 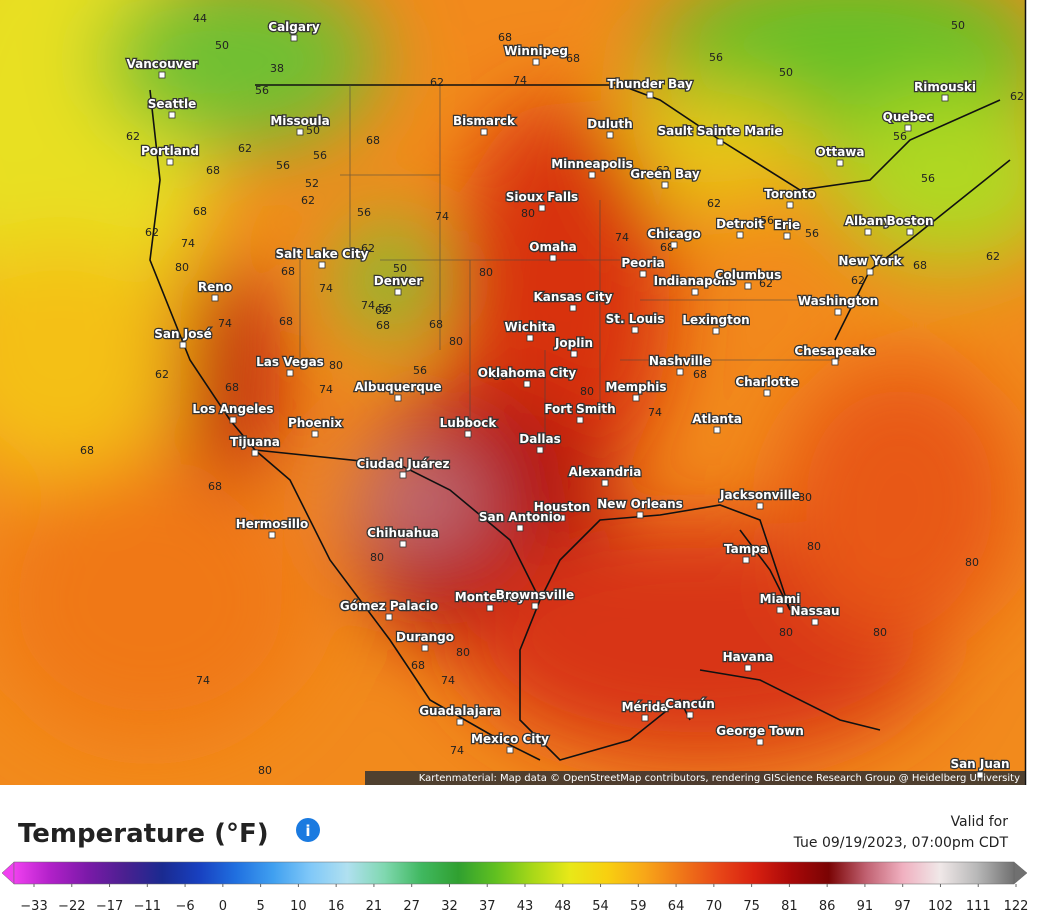 I want to click on contour-label: 74, so click(x=188, y=243).